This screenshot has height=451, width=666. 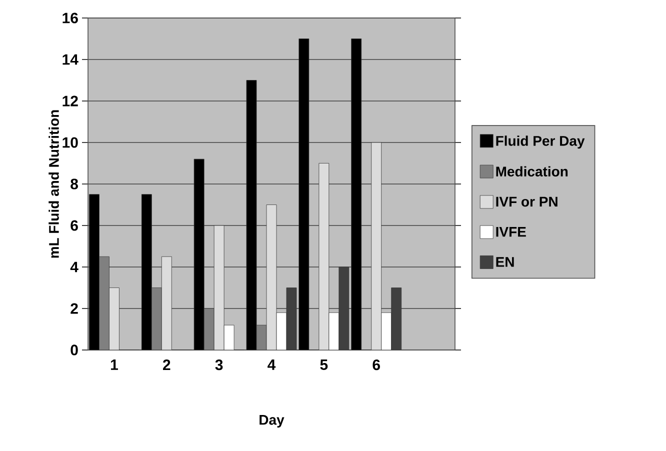 What do you see at coordinates (70, 18) in the screenshot?
I see `y-tick-label: 16` at bounding box center [70, 18].